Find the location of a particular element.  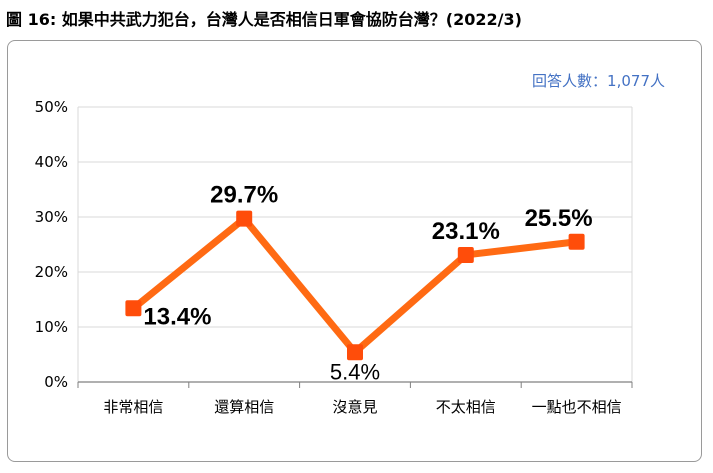

figure-title: 圖 16: 如果中共武力犯台，台灣人是否相信日軍會協防台灣？(2022/3) is located at coordinates (264, 19).